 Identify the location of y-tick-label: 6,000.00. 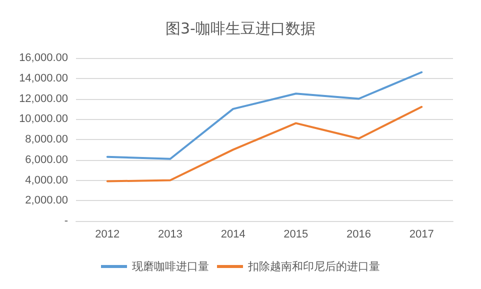
(46, 160).